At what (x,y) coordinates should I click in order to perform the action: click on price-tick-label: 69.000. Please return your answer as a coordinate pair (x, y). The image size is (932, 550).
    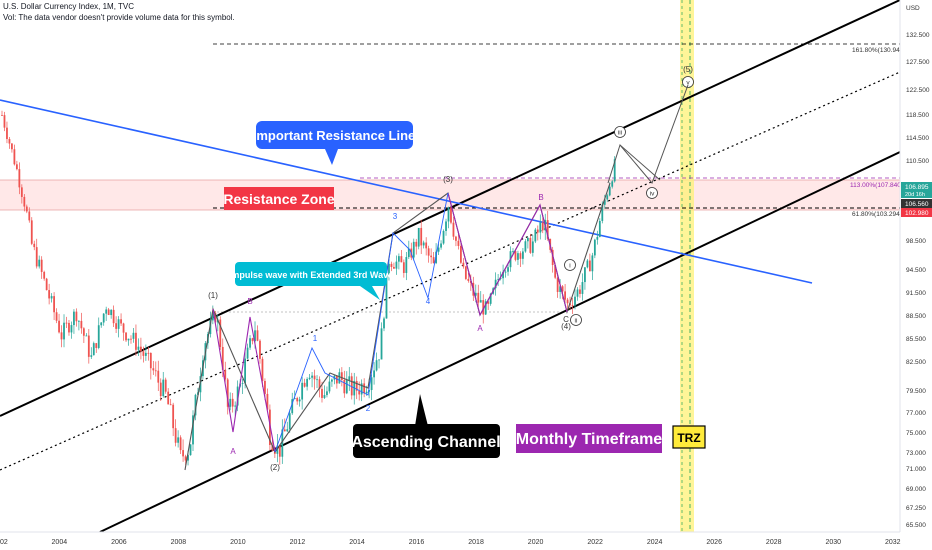
    Looking at the image, I should click on (916, 489).